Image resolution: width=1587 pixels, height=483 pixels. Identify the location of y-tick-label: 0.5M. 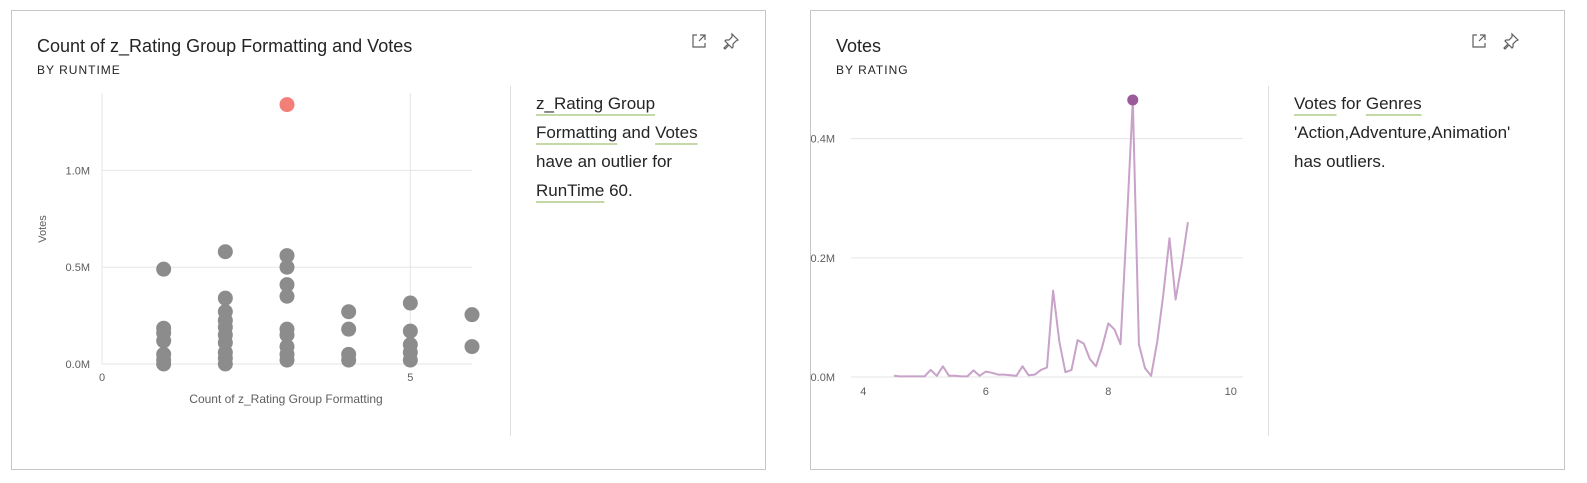
(78, 268).